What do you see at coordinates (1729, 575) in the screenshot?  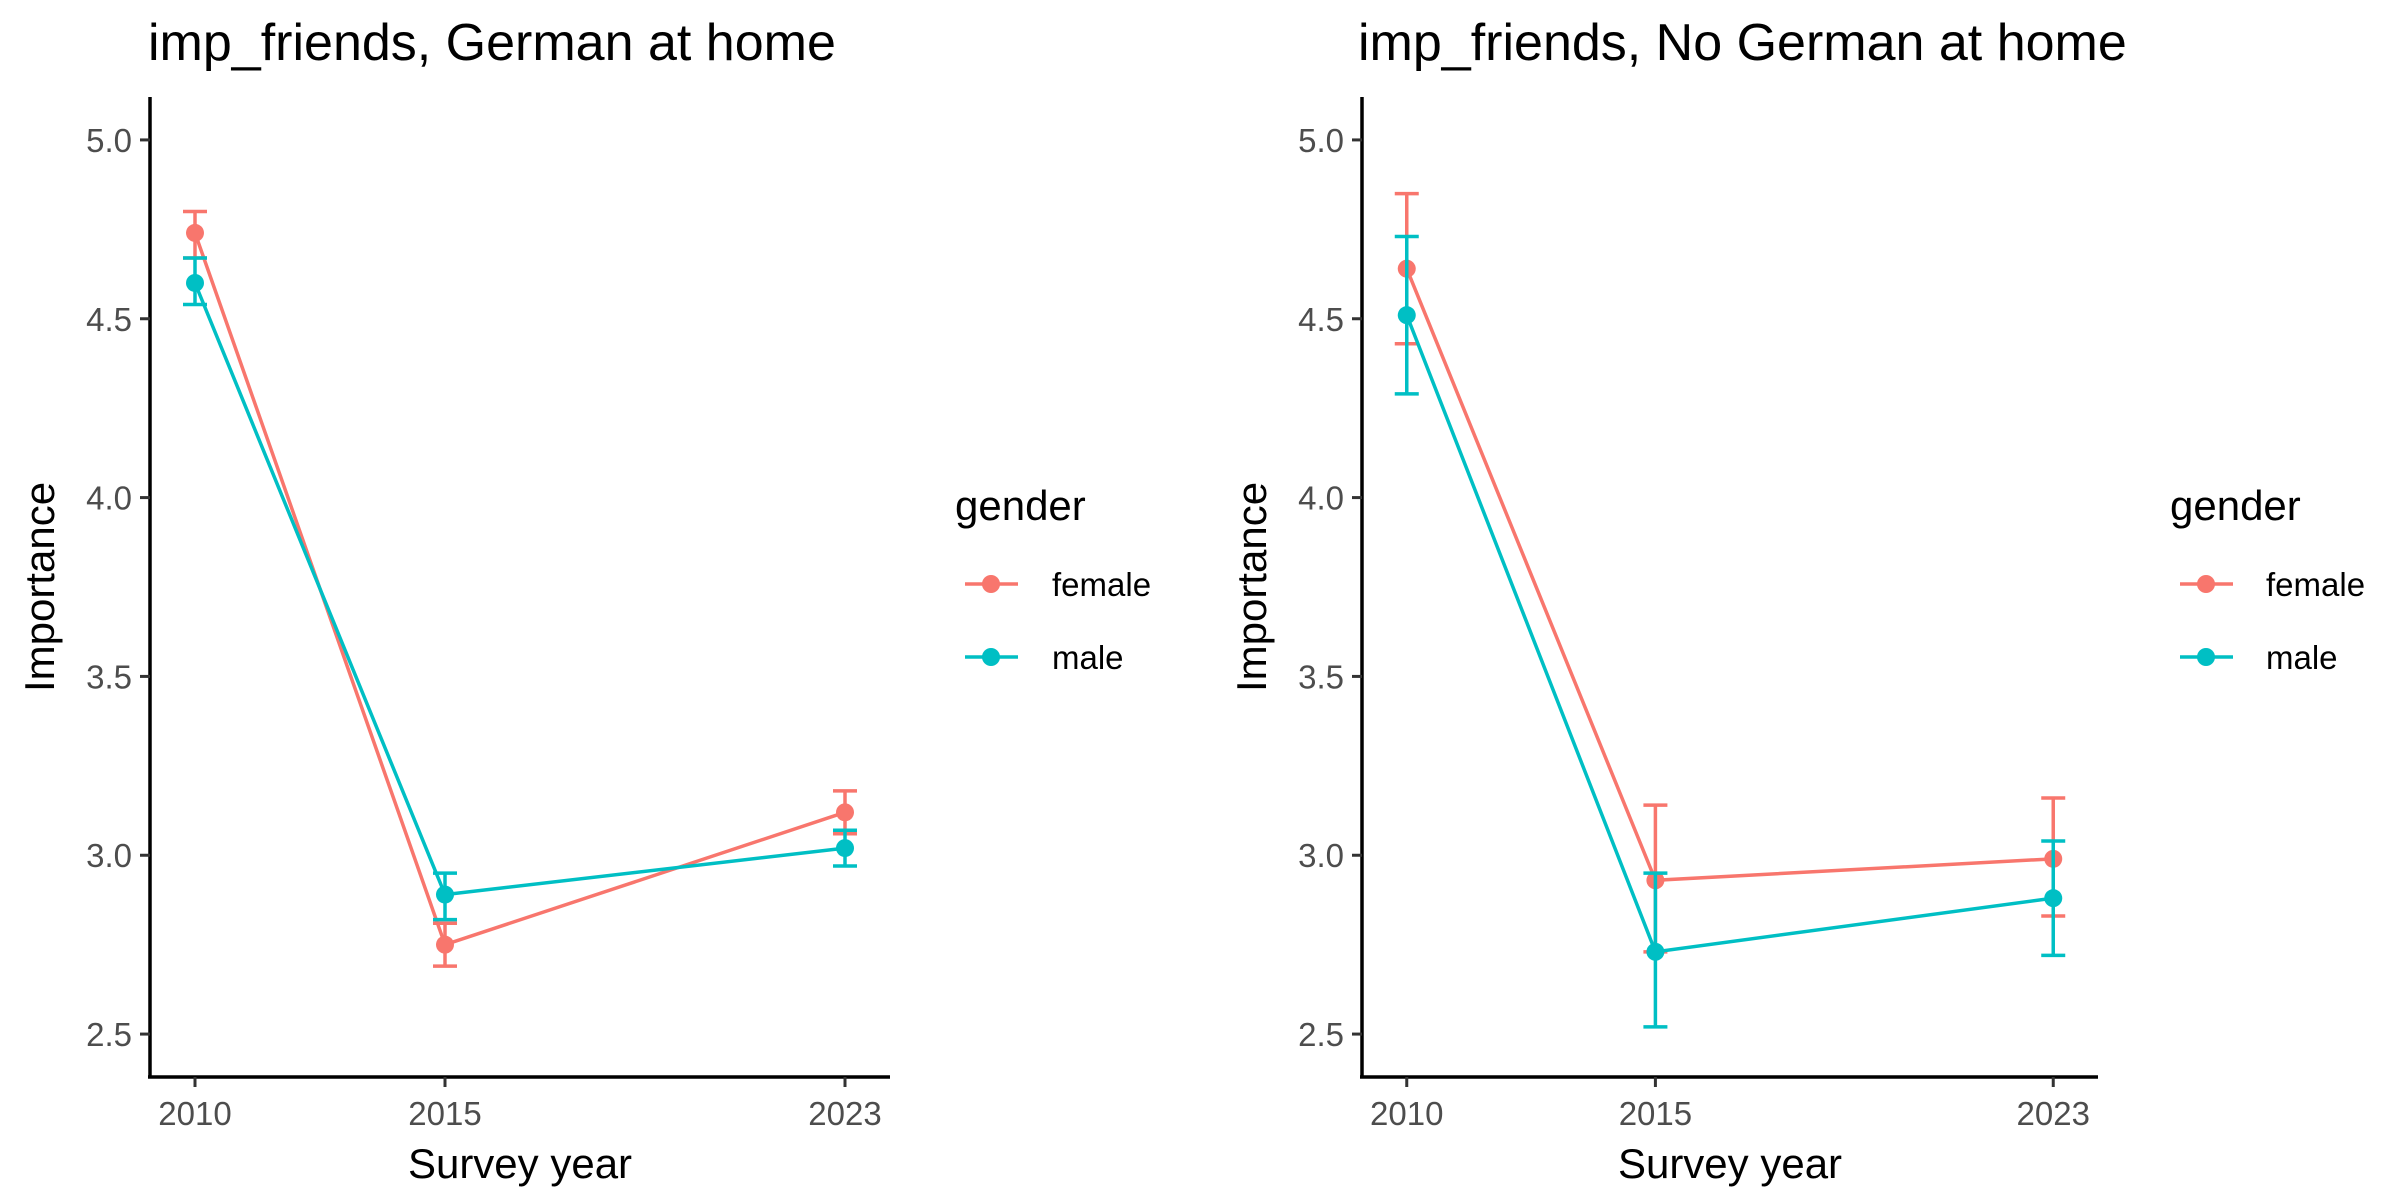 I see `series-line-female` at bounding box center [1729, 575].